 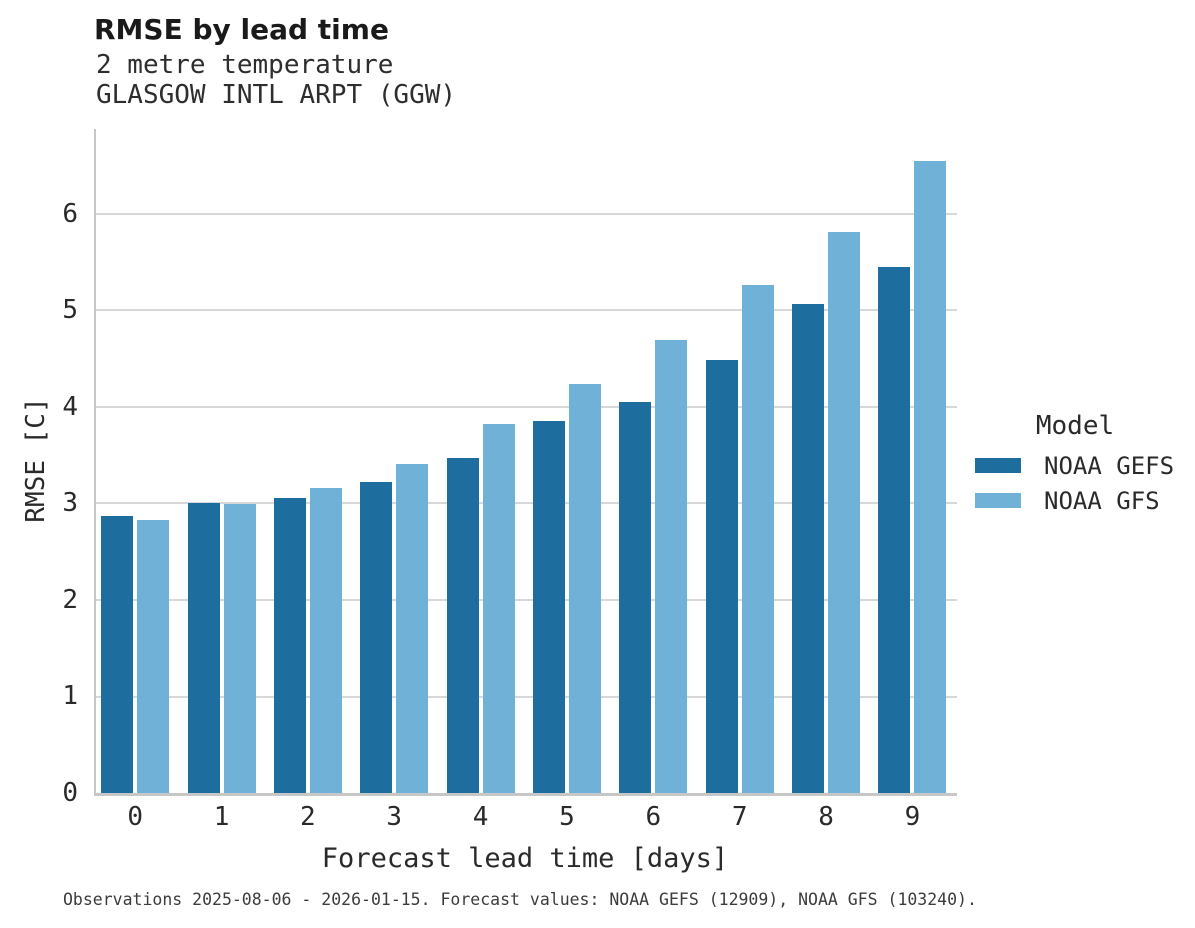 What do you see at coordinates (525, 858) in the screenshot?
I see `x-axis-title: Forecast lead time [days]` at bounding box center [525, 858].